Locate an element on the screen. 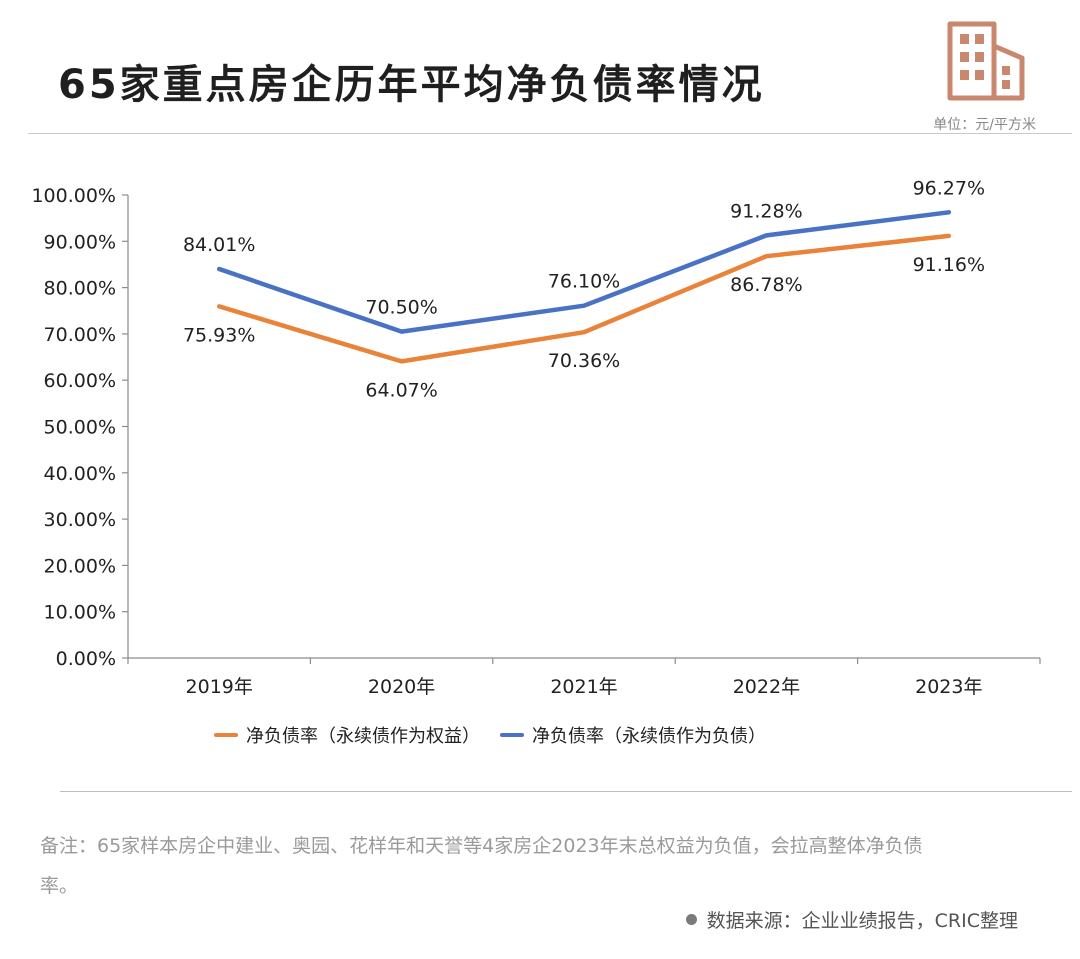  y-tick-label: 60.00% is located at coordinates (80, 381).